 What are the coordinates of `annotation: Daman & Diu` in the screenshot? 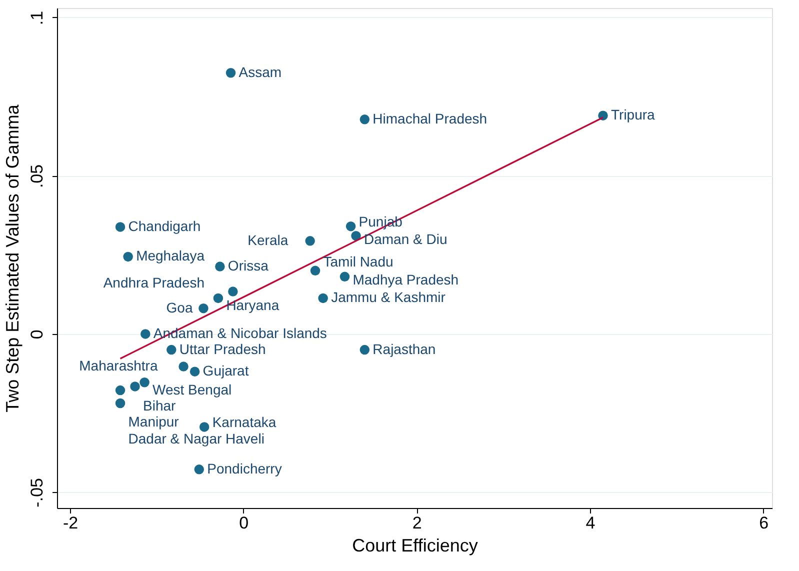 It's located at (406, 238).